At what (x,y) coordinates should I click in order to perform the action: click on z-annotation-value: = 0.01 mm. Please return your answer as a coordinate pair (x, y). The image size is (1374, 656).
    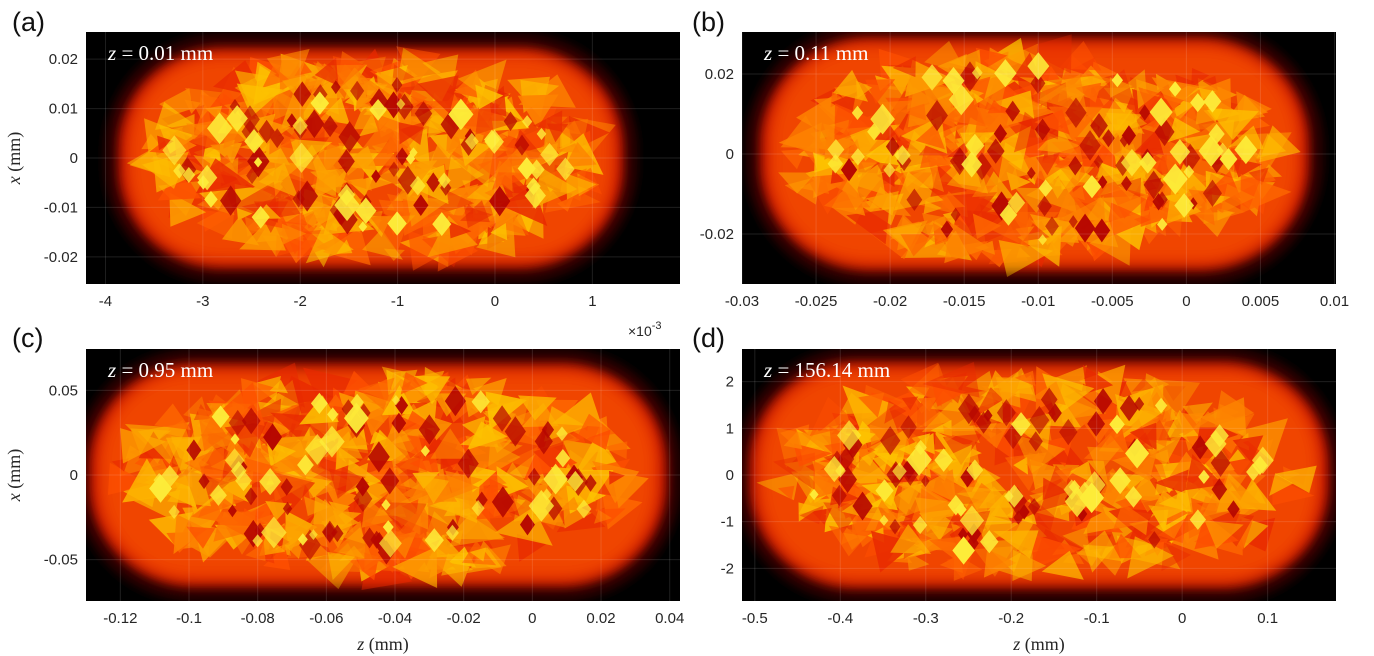
    Looking at the image, I should click on (164, 53).